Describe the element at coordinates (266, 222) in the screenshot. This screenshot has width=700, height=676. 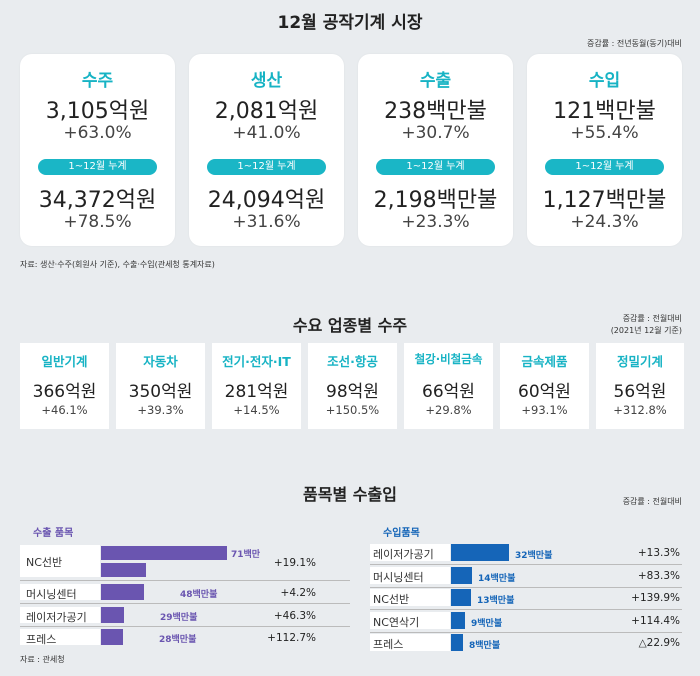
I see `card-cum-change: +31.6%` at that location.